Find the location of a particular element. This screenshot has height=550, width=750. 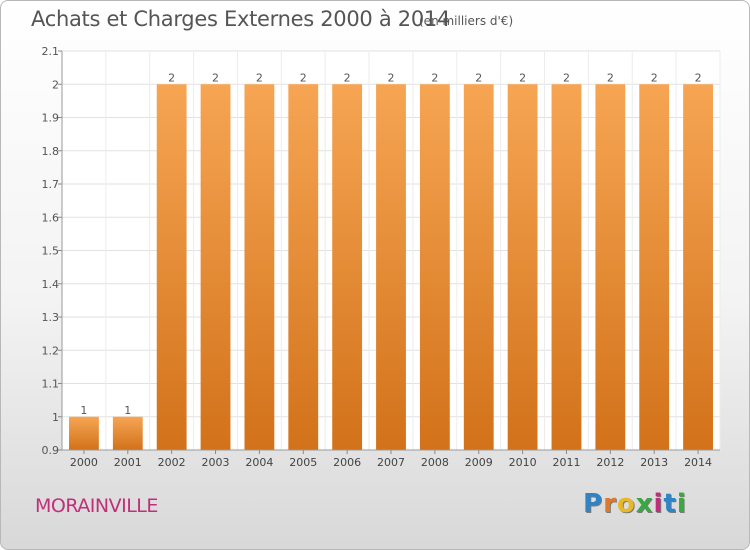

bar-2004 is located at coordinates (259, 267).